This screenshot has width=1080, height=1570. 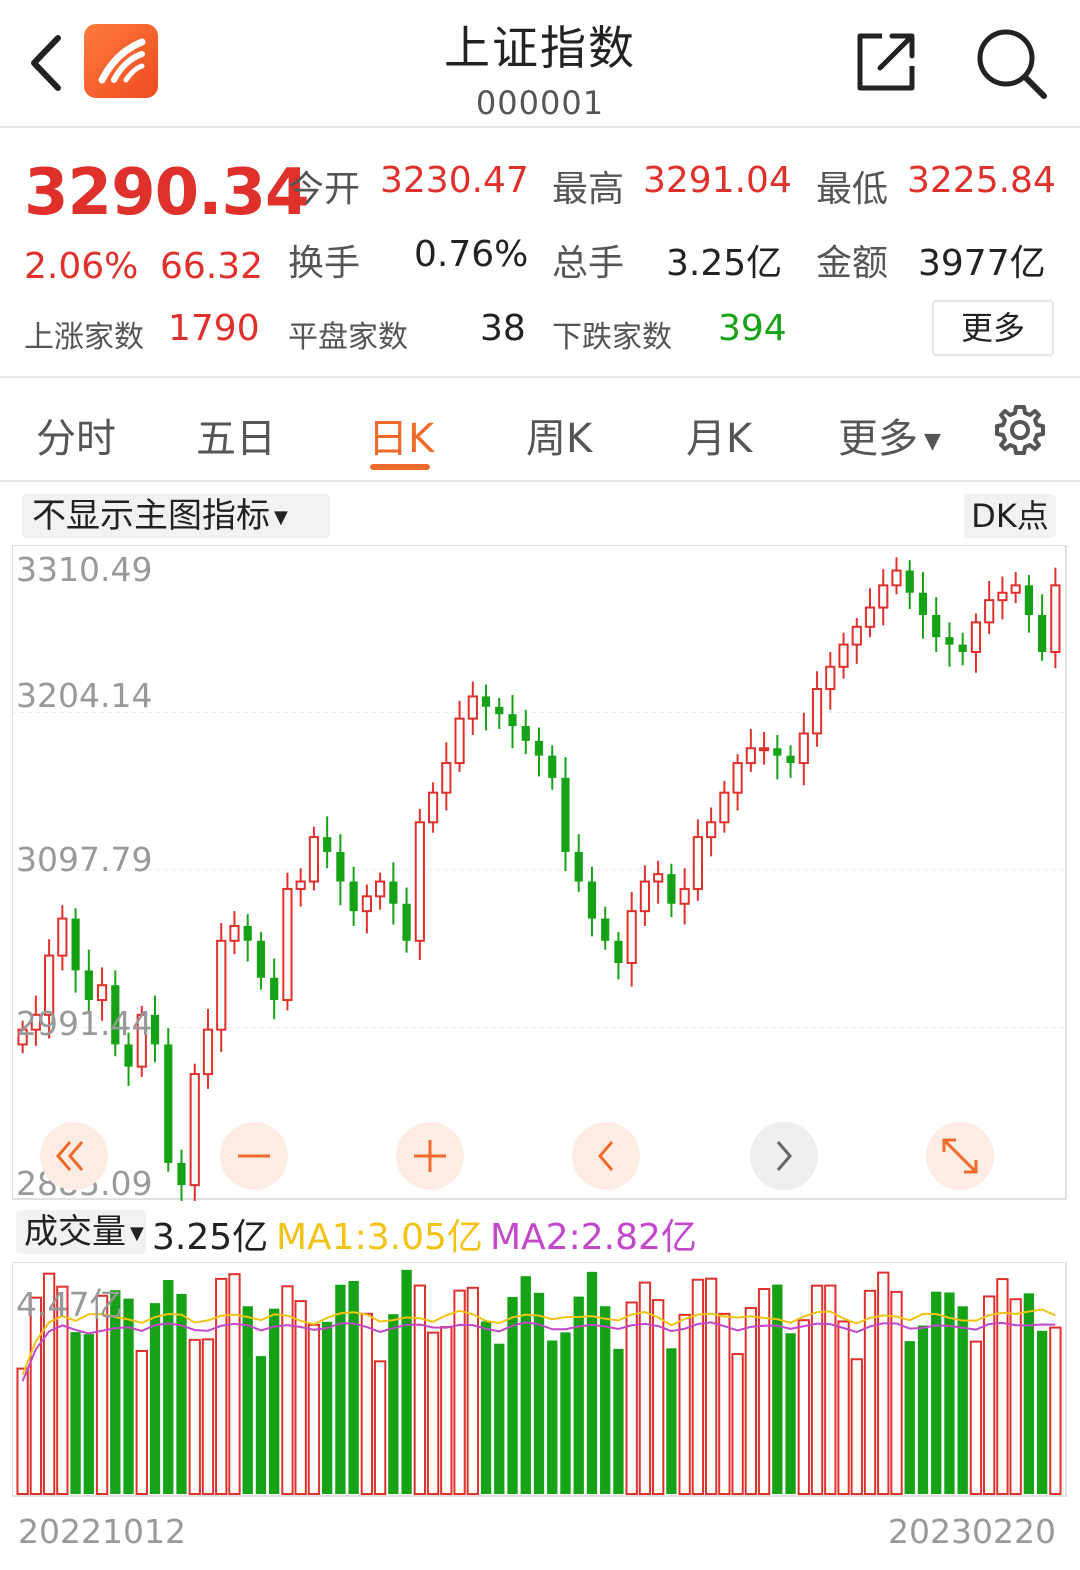 What do you see at coordinates (69, 1304) in the screenshot?
I see `volume-max-label: 4.47亿` at bounding box center [69, 1304].